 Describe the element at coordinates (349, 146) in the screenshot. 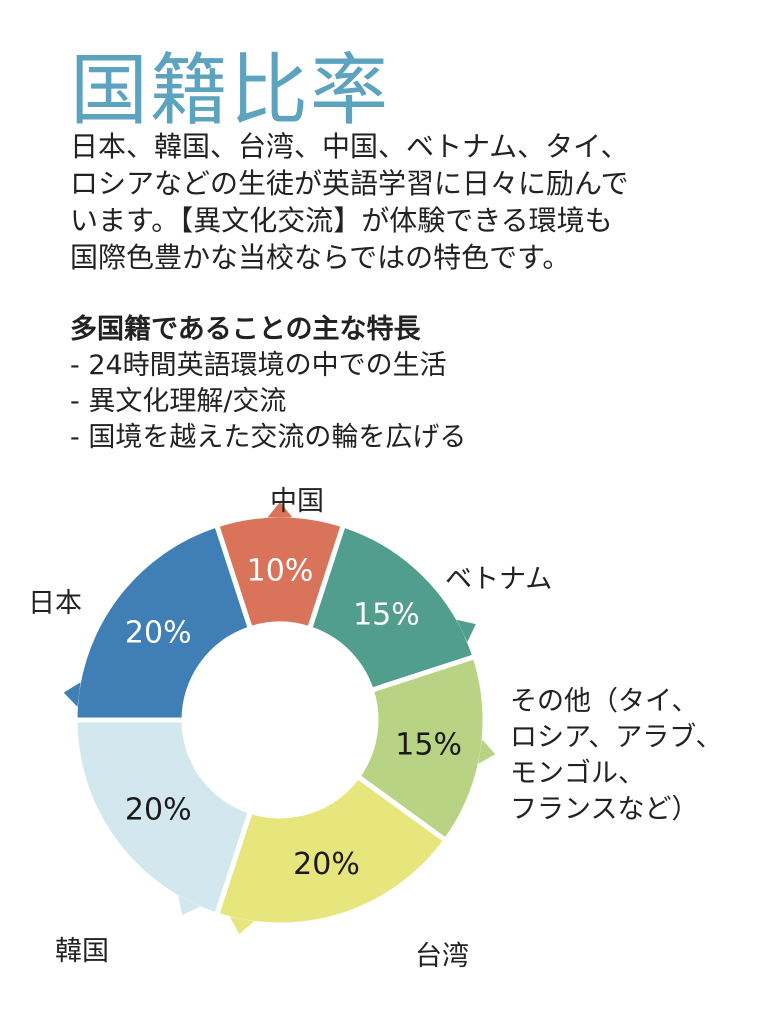

I see `intro-line: 日本、韓国、台湾、中国、ベトナム、タイ、` at that location.